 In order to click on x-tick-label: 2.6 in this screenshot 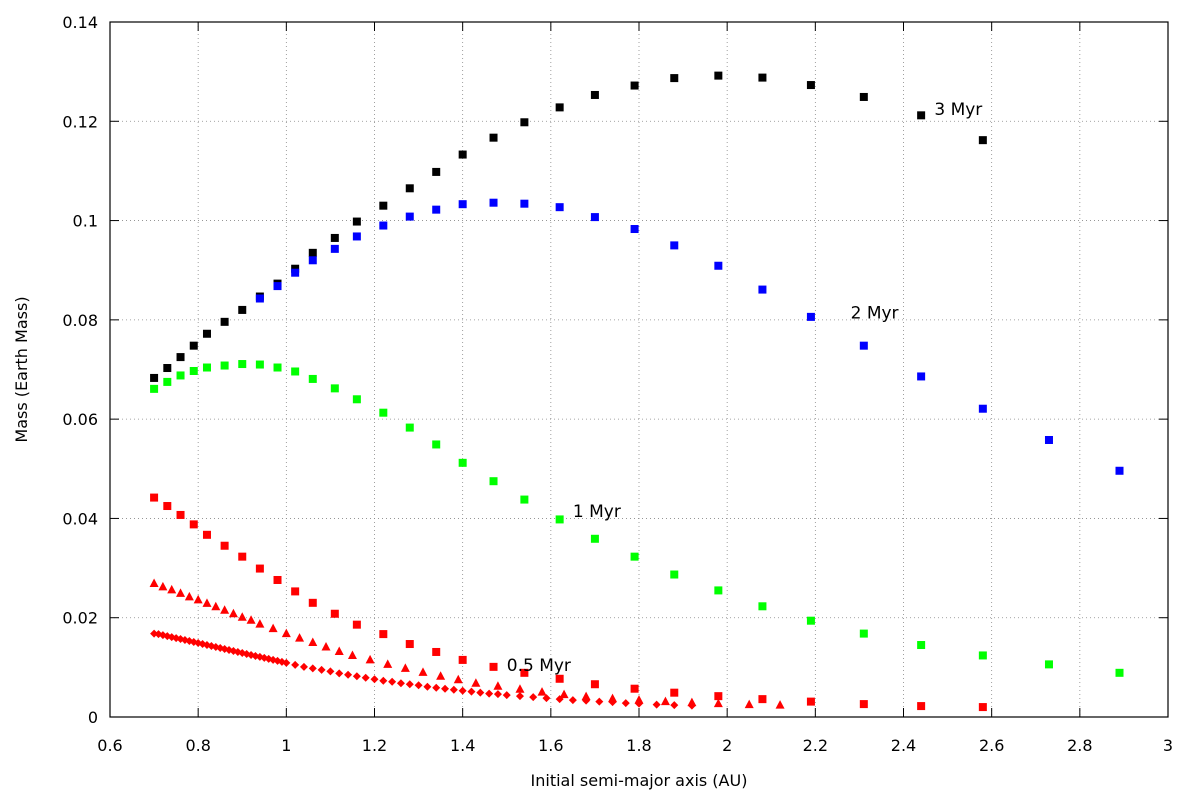, I will do `click(991, 745)`.